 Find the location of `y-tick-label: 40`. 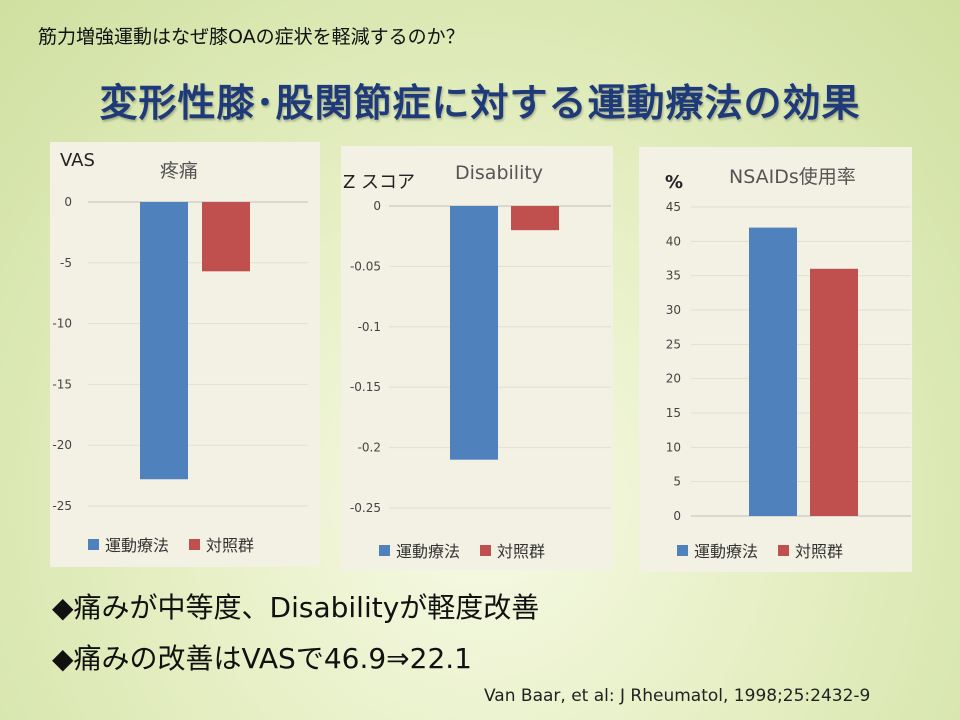

y-tick-label: 40 is located at coordinates (673, 241).